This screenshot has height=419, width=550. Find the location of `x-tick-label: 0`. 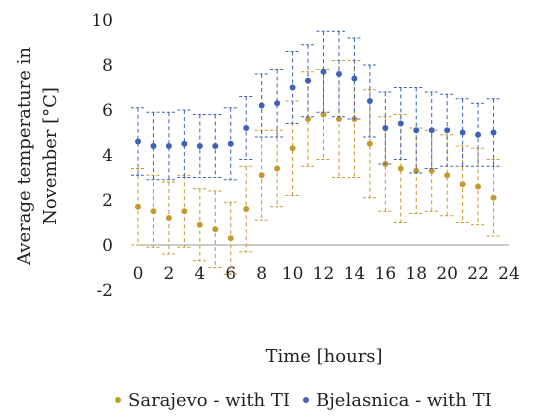

x-tick-label: 0 is located at coordinates (138, 274).